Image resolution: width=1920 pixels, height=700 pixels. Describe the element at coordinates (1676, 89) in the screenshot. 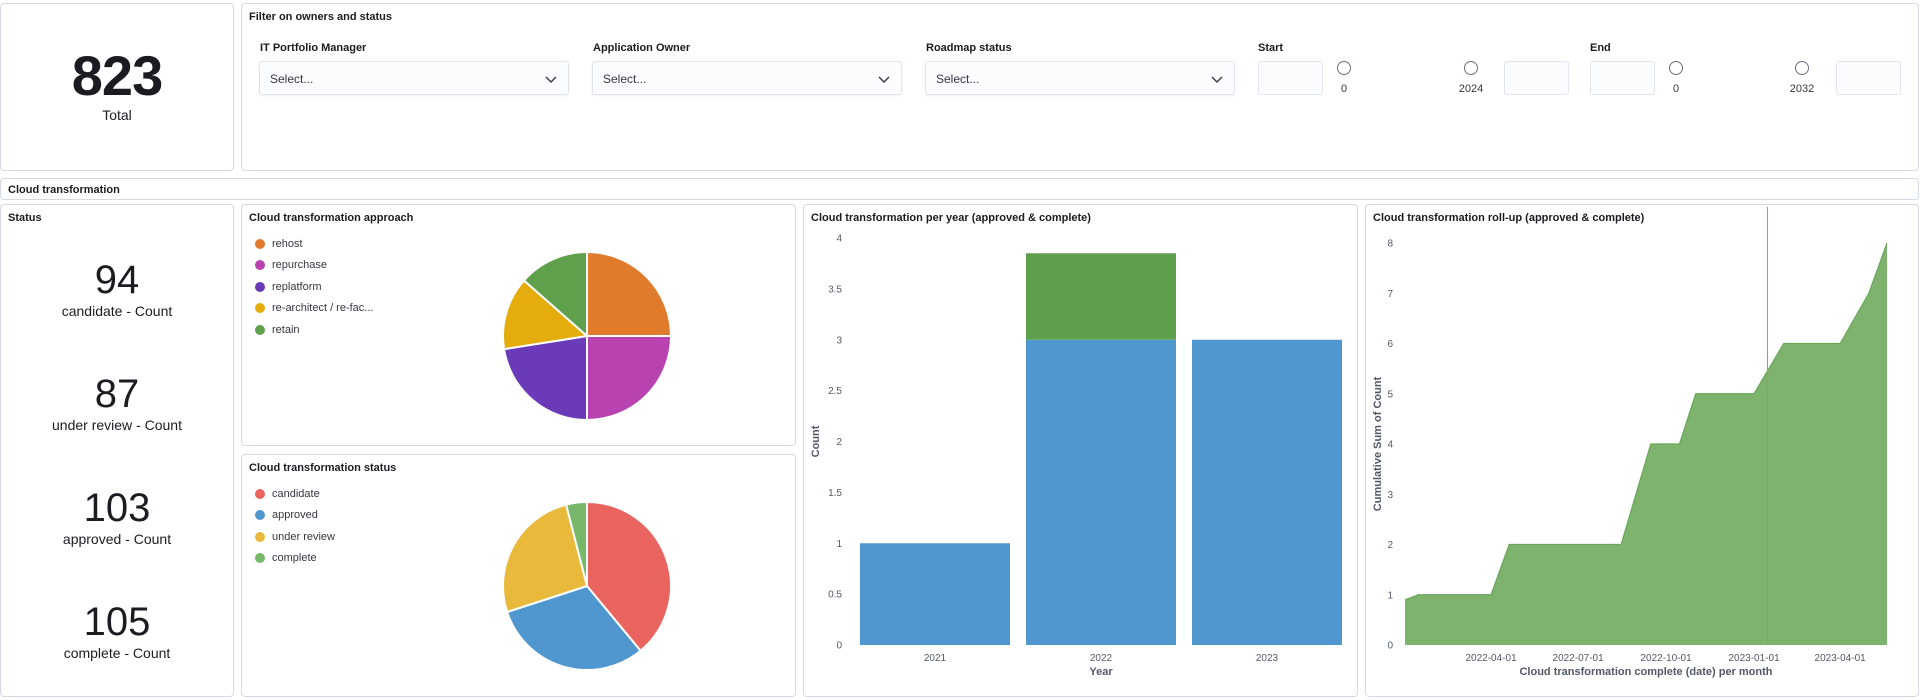

I see `end-range-min-label: 0` at that location.